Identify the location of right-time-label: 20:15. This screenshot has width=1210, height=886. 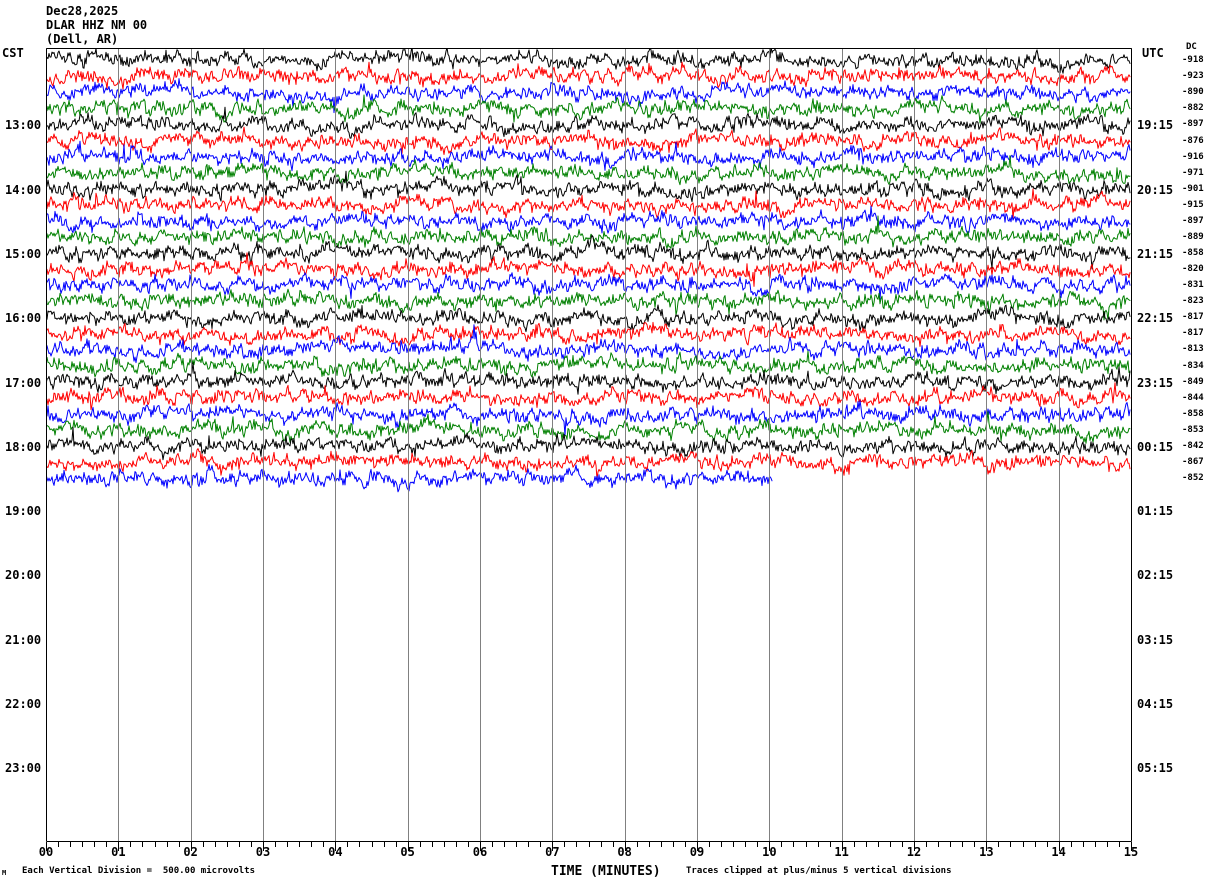
(1155, 189).